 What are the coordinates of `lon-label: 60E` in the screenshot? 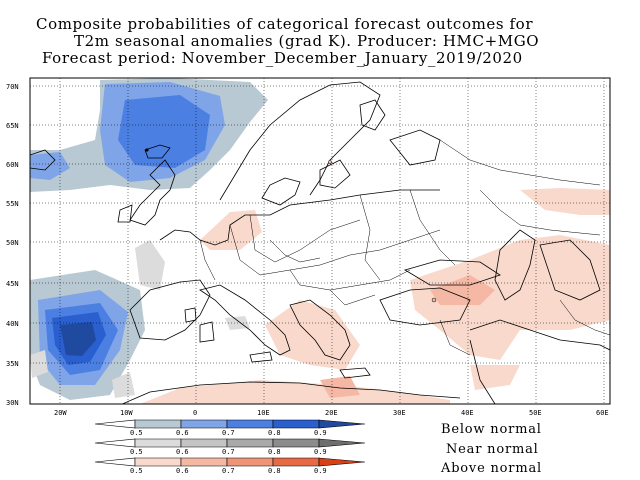 It's located at (602, 413).